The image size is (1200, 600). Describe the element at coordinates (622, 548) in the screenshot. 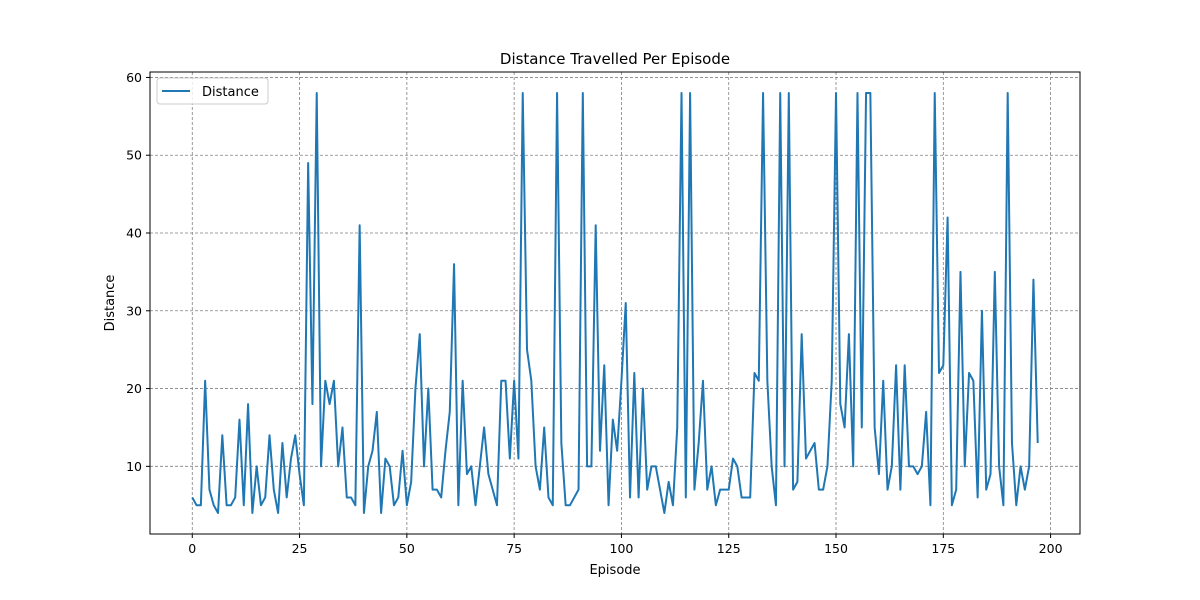

I see `x-tick-label: 100` at that location.